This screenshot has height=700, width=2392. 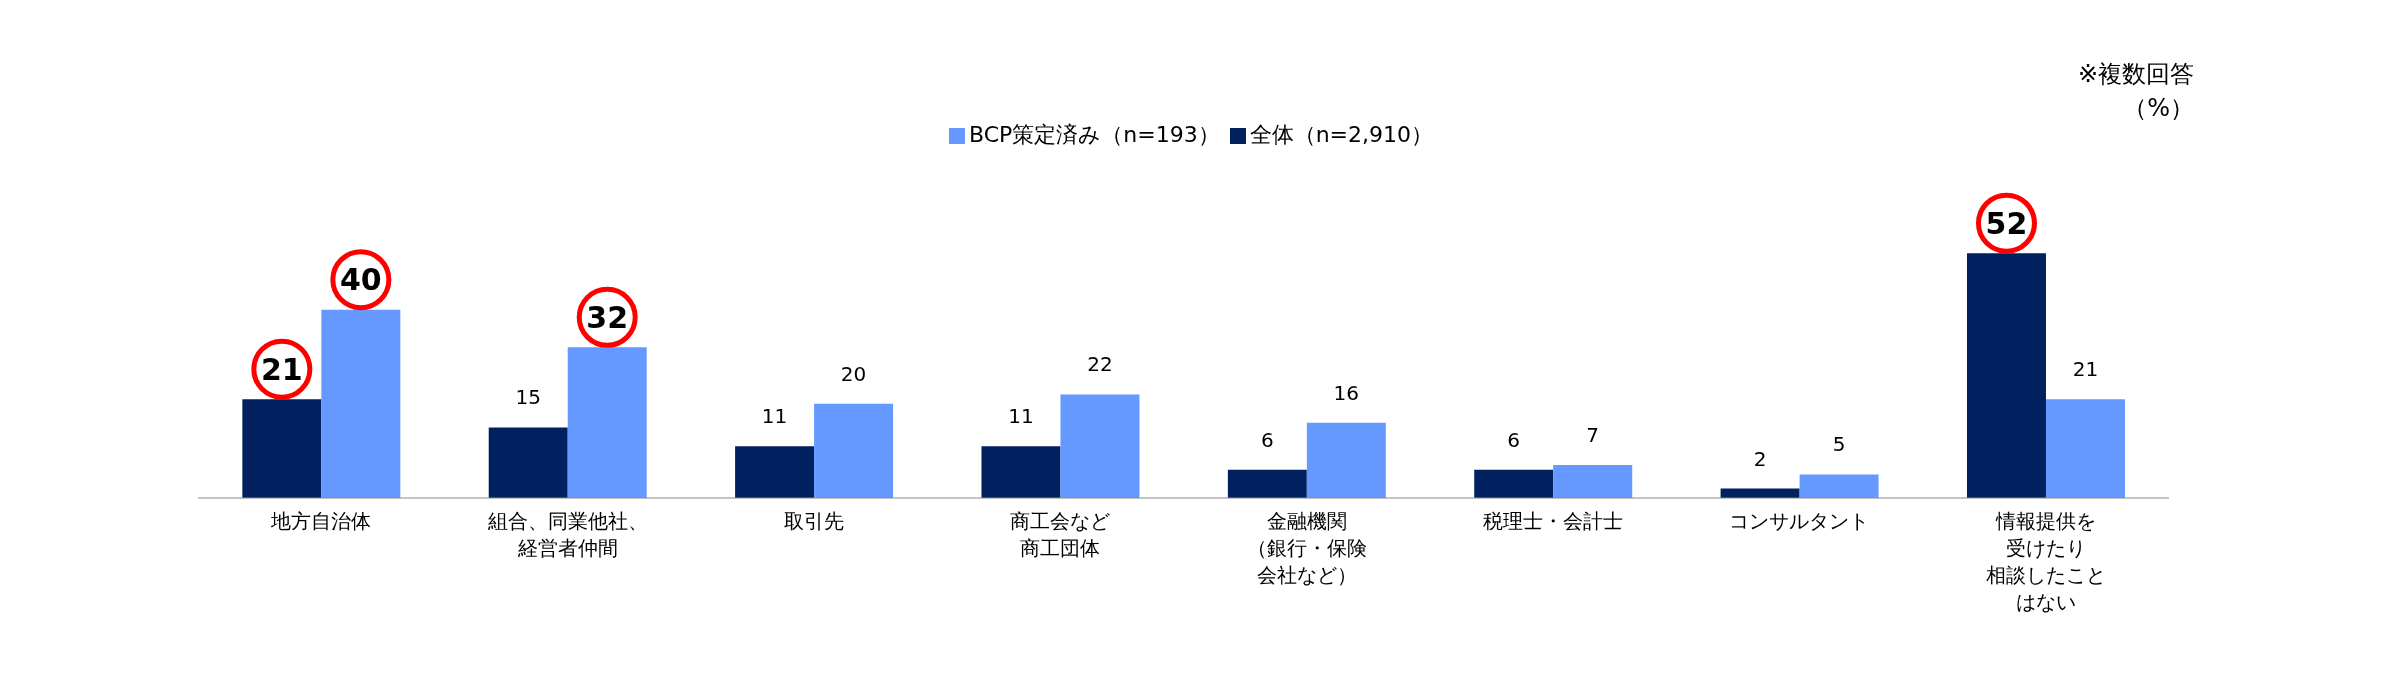 What do you see at coordinates (1060, 534) in the screenshot?
I see `x-tick-label: 商工会など商工団体` at bounding box center [1060, 534].